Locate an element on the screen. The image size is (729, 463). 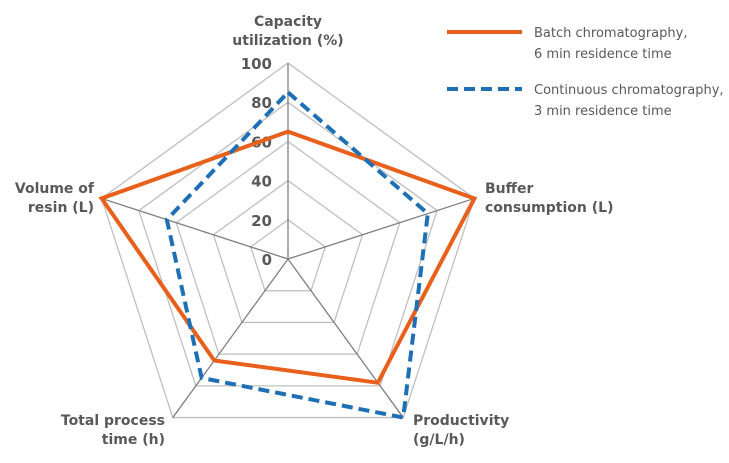
axis-label: Volume of is located at coordinates (55, 189).